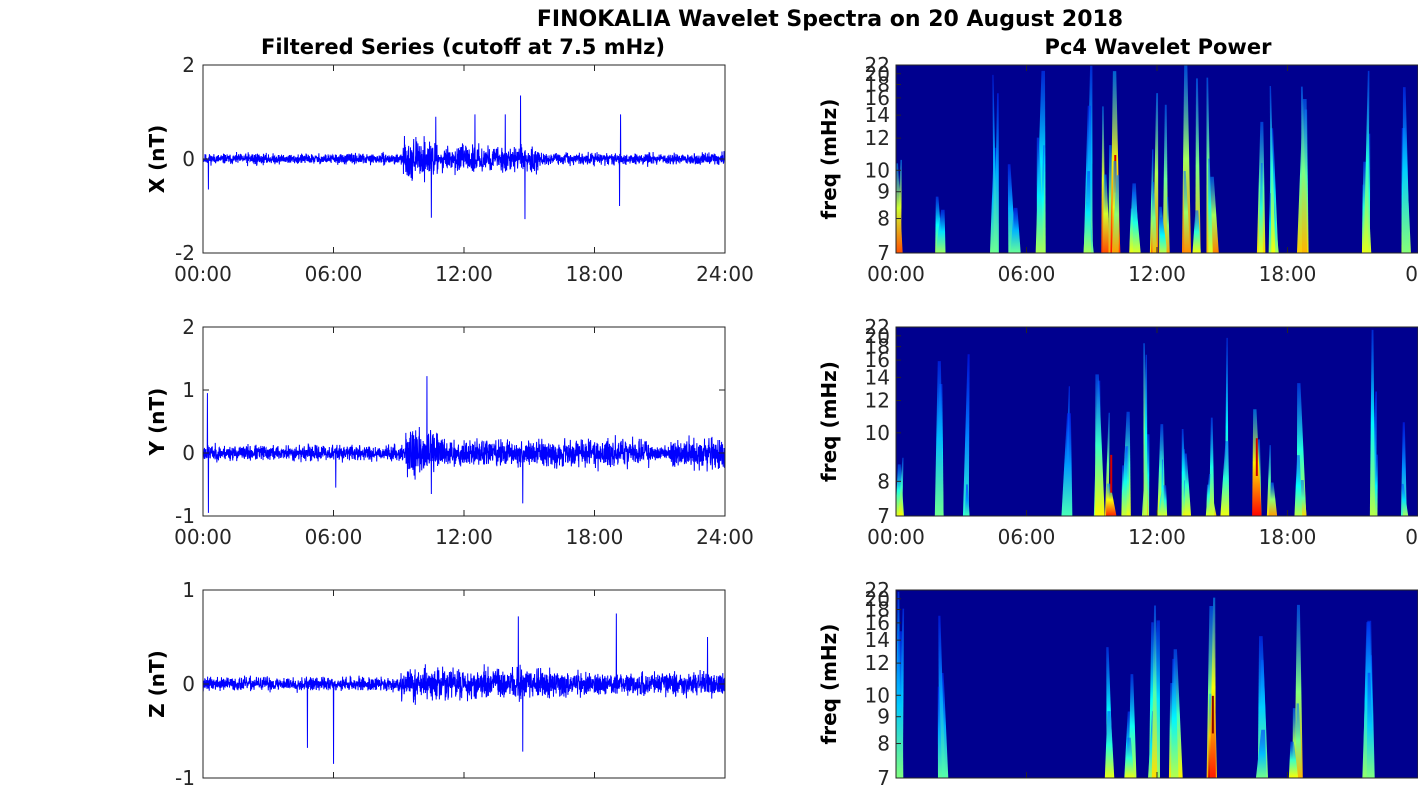 The width and height of the screenshot is (1418, 788). What do you see at coordinates (185, 253) in the screenshot?
I see `y-tick-label: -2` at bounding box center [185, 253].